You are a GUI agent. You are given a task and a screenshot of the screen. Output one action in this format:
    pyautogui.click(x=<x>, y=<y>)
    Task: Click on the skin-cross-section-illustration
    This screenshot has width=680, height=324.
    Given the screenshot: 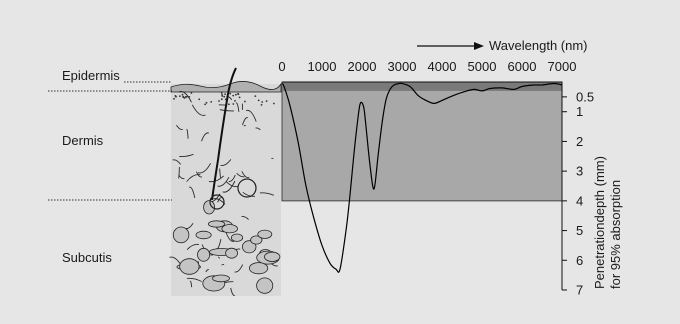 What is the action you would take?
    pyautogui.click(x=225, y=181)
    